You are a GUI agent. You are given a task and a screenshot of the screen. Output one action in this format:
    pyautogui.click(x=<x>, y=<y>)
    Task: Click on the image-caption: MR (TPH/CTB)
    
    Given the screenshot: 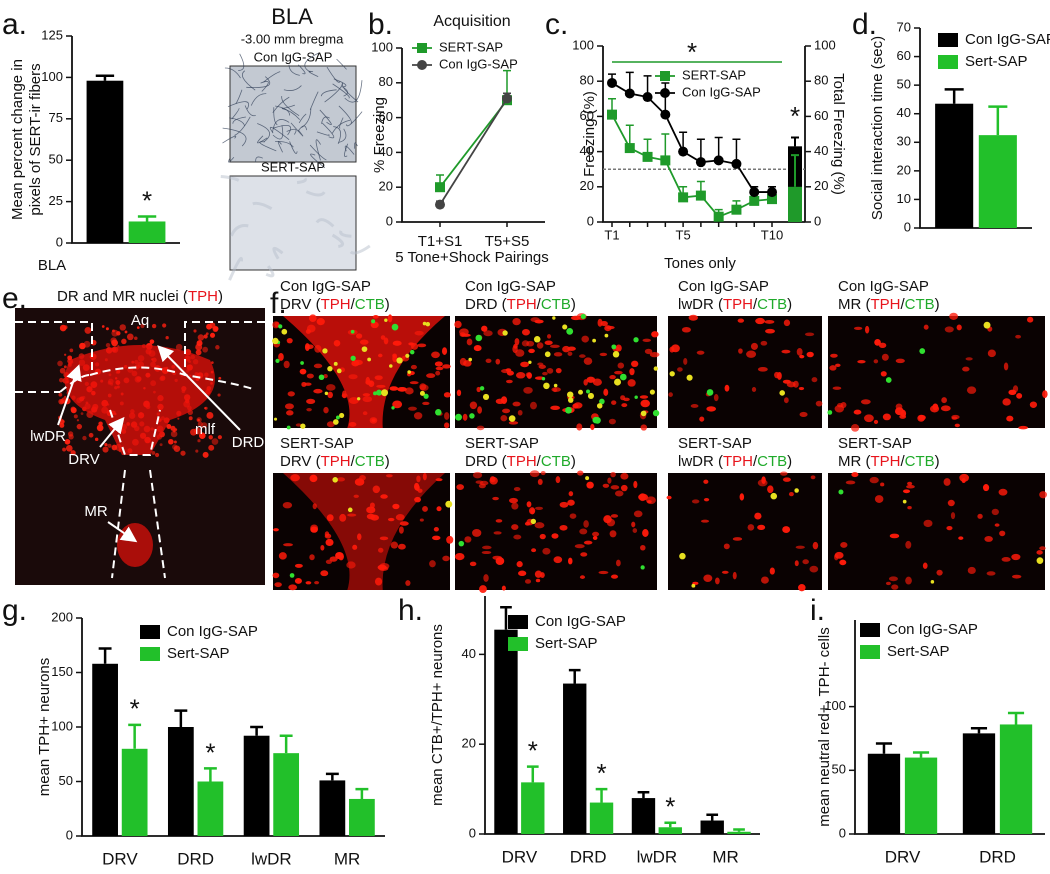 What is the action you would take?
    pyautogui.click(x=889, y=304)
    